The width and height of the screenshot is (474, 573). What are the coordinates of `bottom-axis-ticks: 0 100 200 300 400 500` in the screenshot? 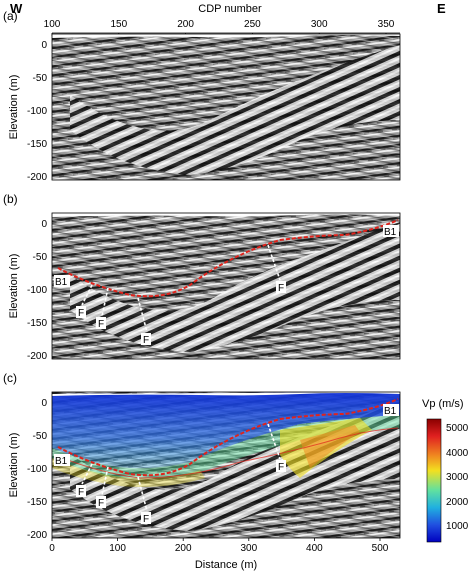 It's located at (219, 546).